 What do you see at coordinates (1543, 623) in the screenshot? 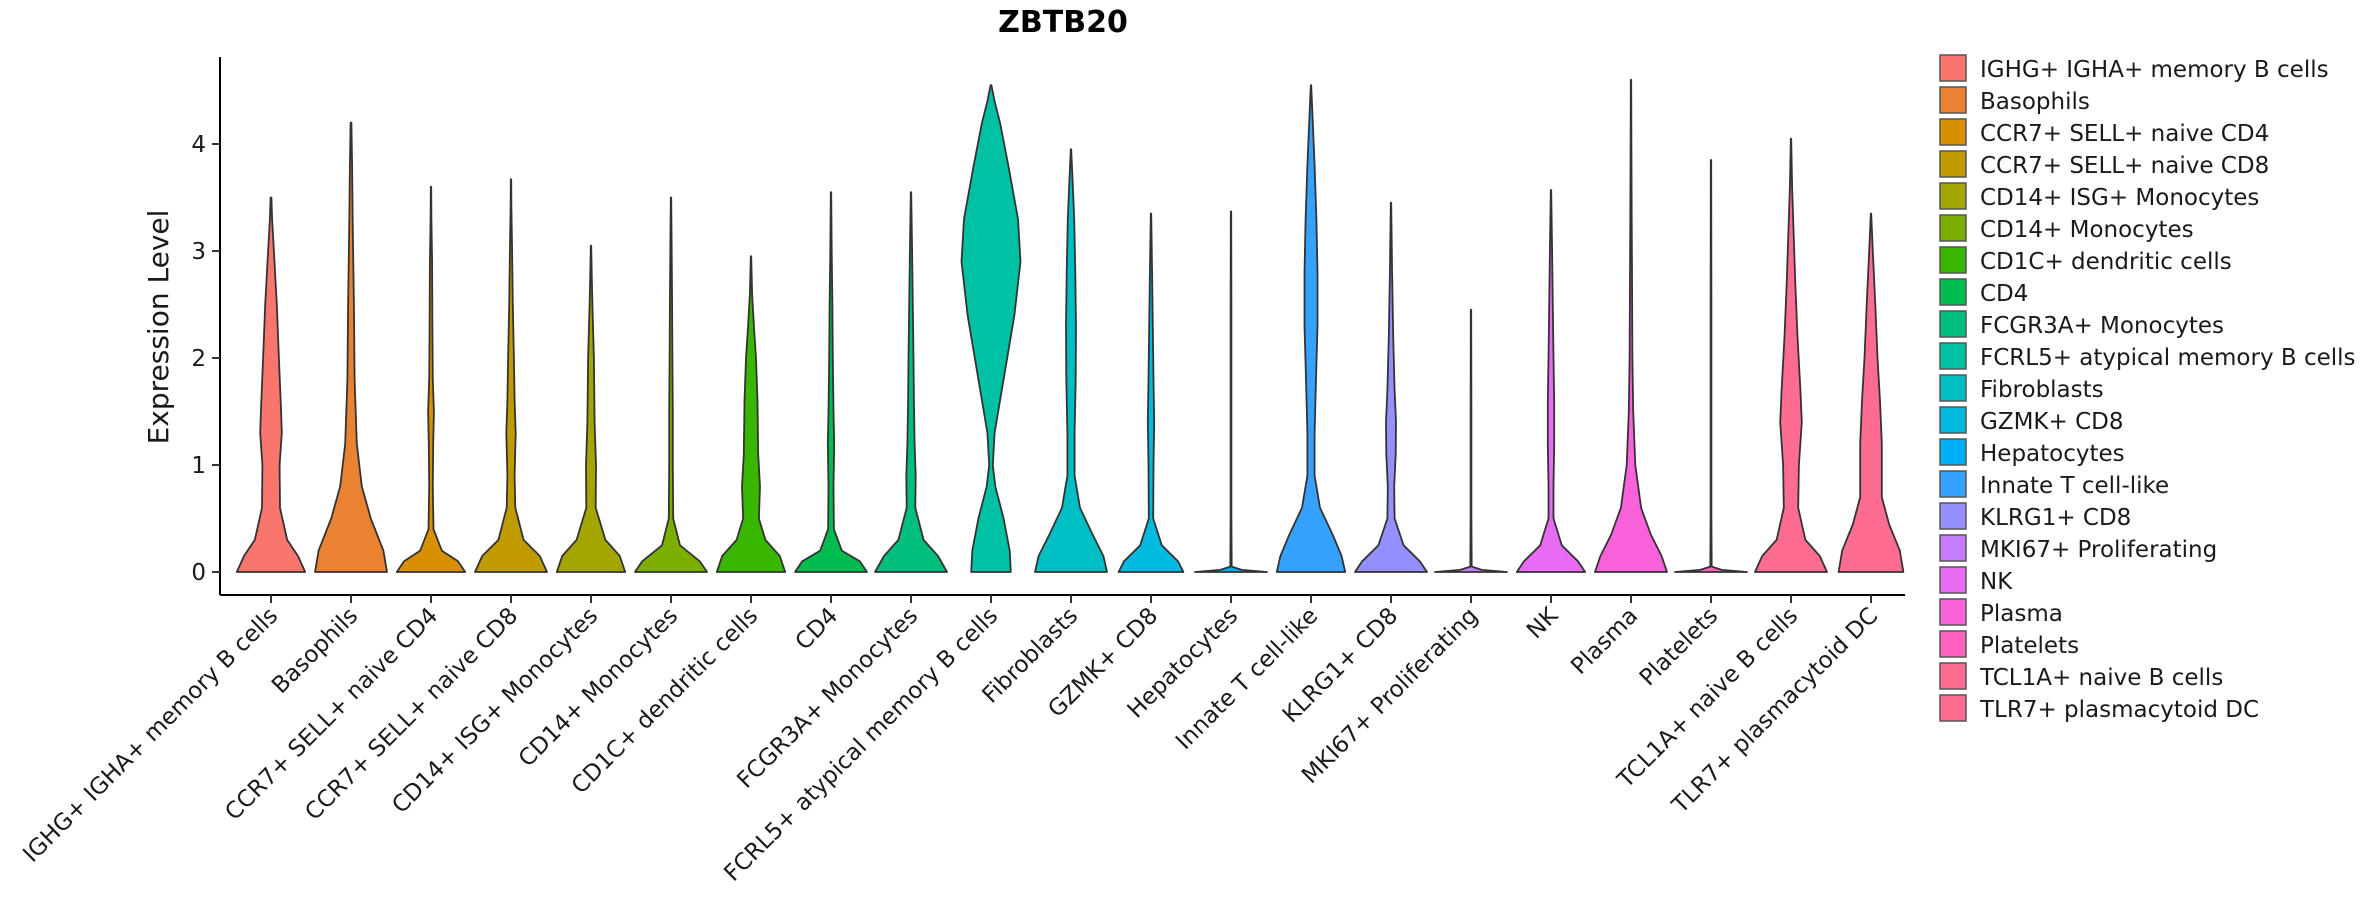
I see `x-tick-label: NK` at bounding box center [1543, 623].